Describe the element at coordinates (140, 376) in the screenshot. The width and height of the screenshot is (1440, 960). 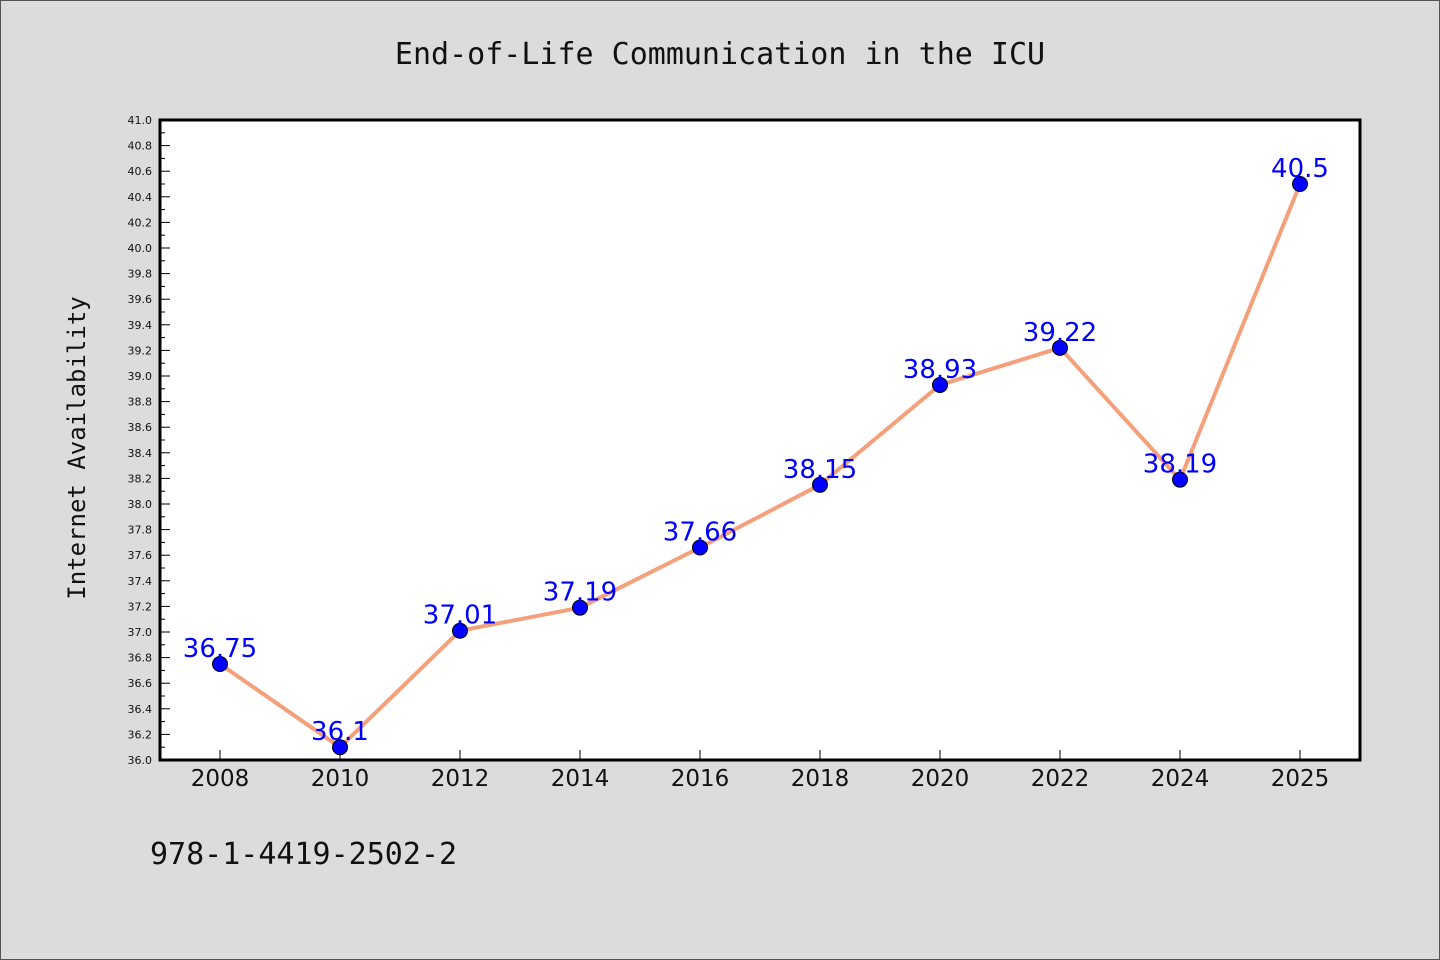
I see `y-tick-label: 39.0` at that location.